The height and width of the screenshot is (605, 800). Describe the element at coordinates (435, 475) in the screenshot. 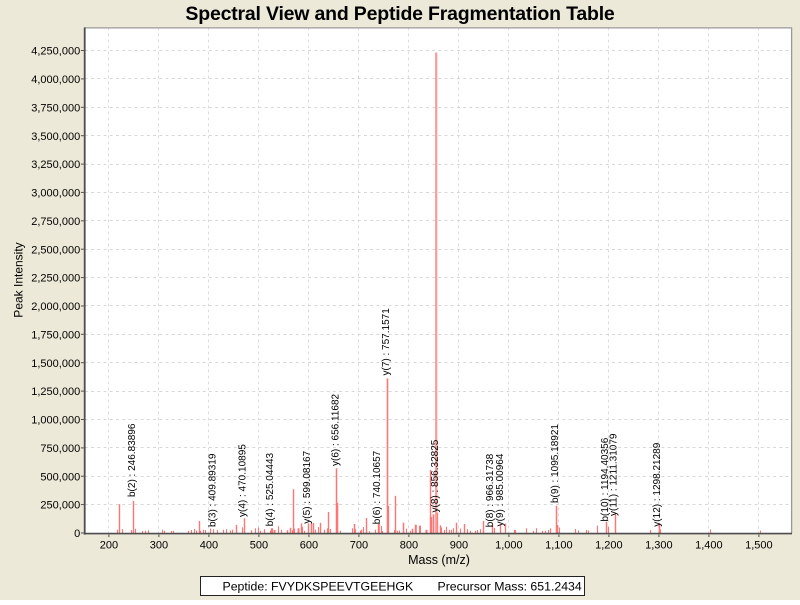

I see `svg-text: y(8) : 856.32825` at that location.